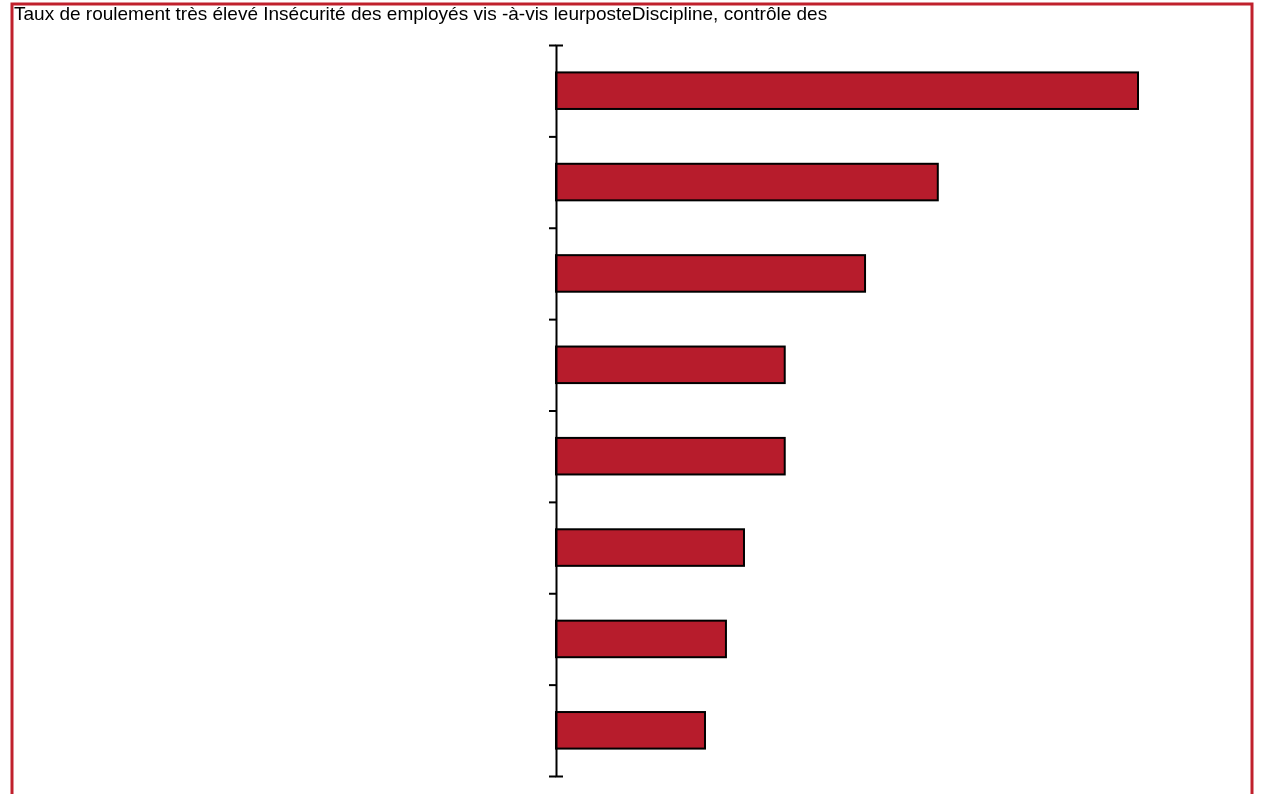  Describe the element at coordinates (421, 13) in the screenshot. I see `chart-title: Taux de roulement très élevé Insécurité des employés vis -à-vis leurposteDiscipline, contrôle des` at that location.